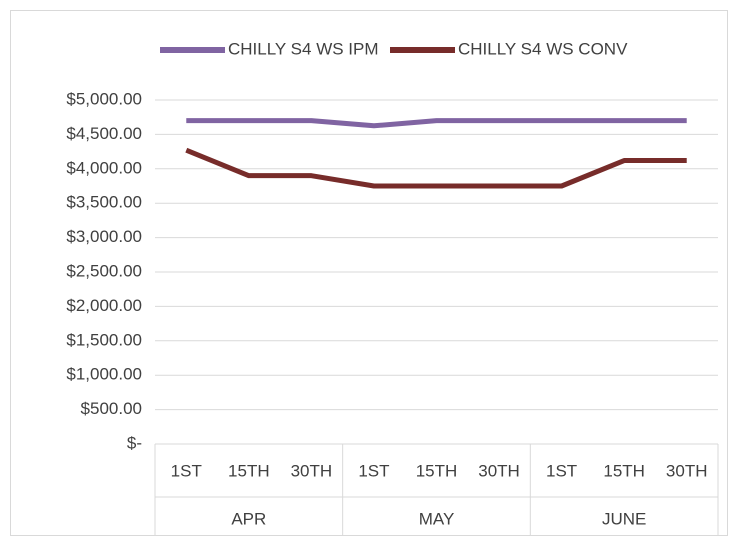  What do you see at coordinates (134, 442) in the screenshot?
I see `y-tick-label: $-` at bounding box center [134, 442].